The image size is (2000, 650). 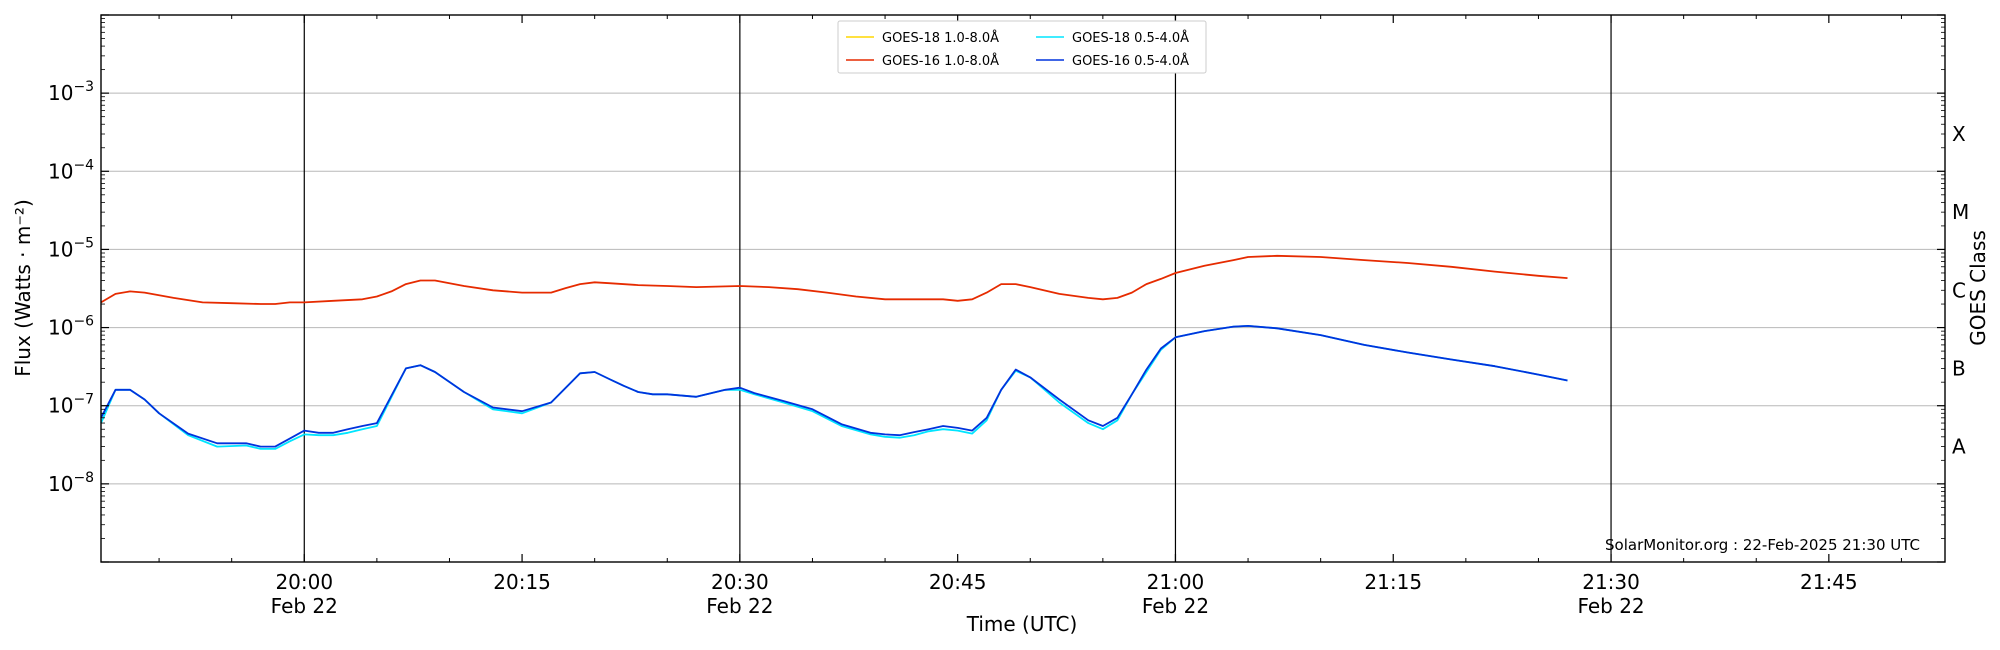 What do you see at coordinates (1960, 212) in the screenshot?
I see `goes-class-label: M` at bounding box center [1960, 212].